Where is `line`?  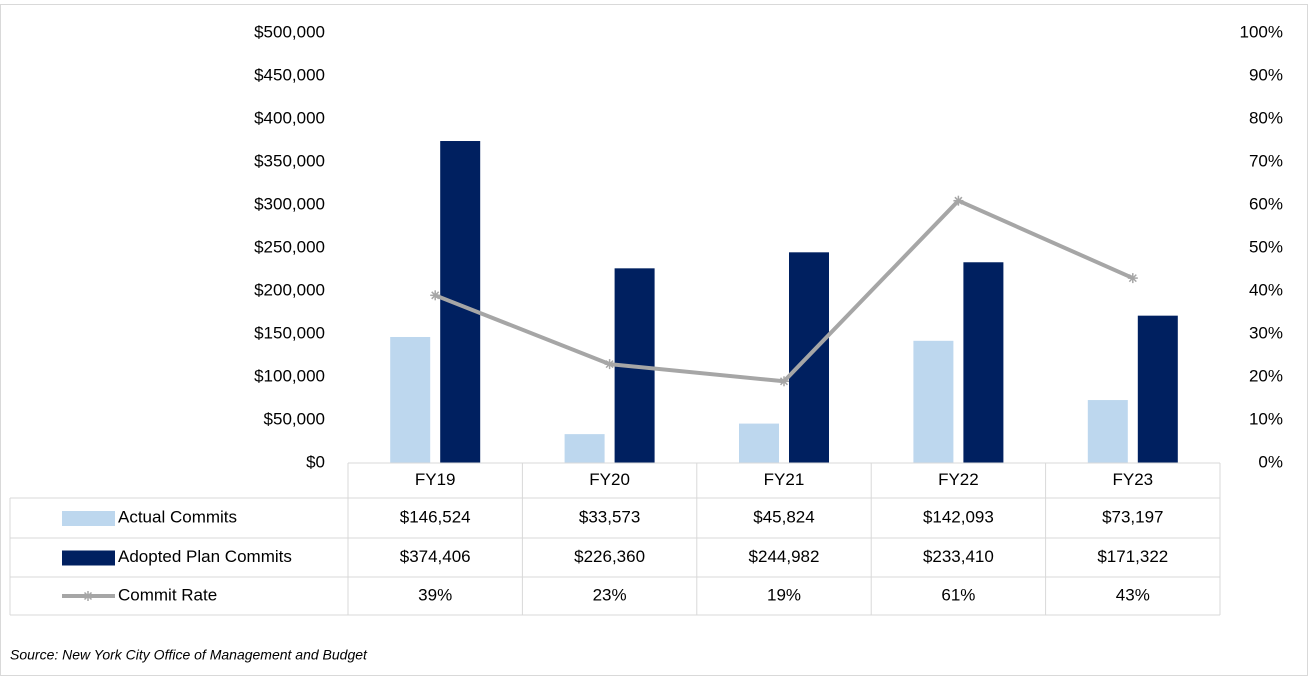
line is located at coordinates (784, 291).